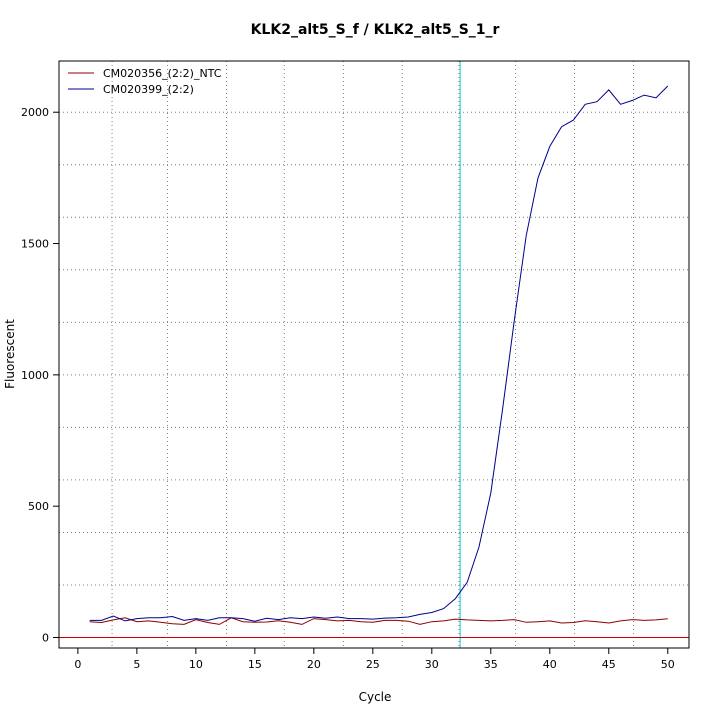 The image size is (720, 724). I want to click on x-axis: 0 5 10 15 20 25 30 35 40 45 50, so click(374, 659).